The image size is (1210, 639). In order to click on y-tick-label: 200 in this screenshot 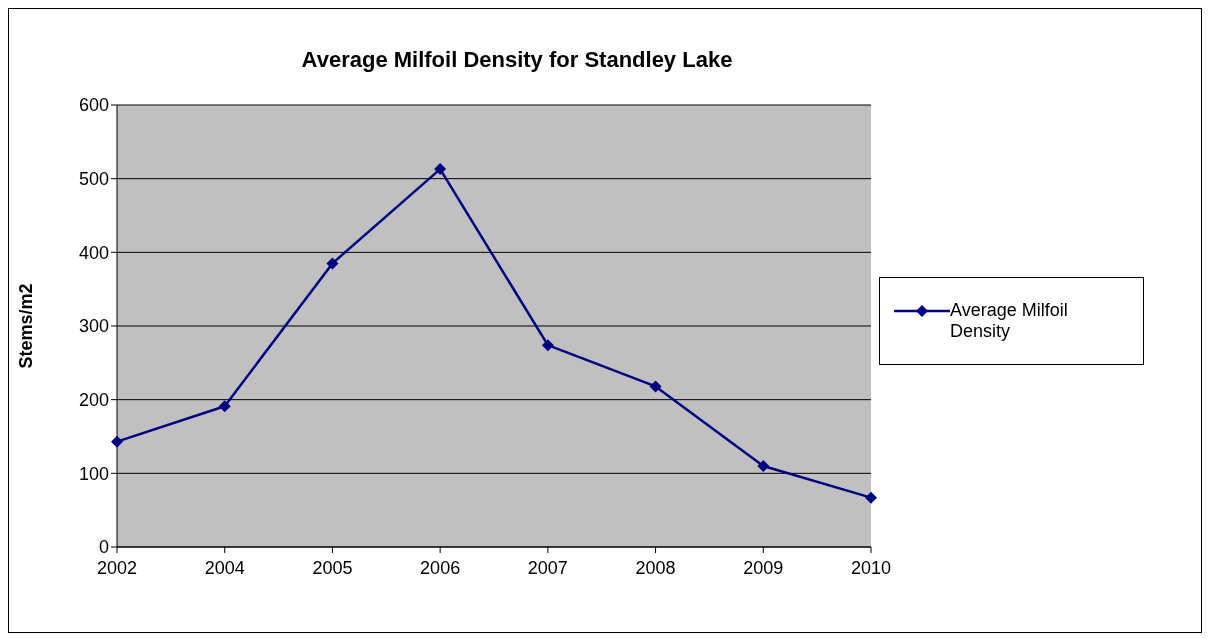, I will do `click(93, 400)`.